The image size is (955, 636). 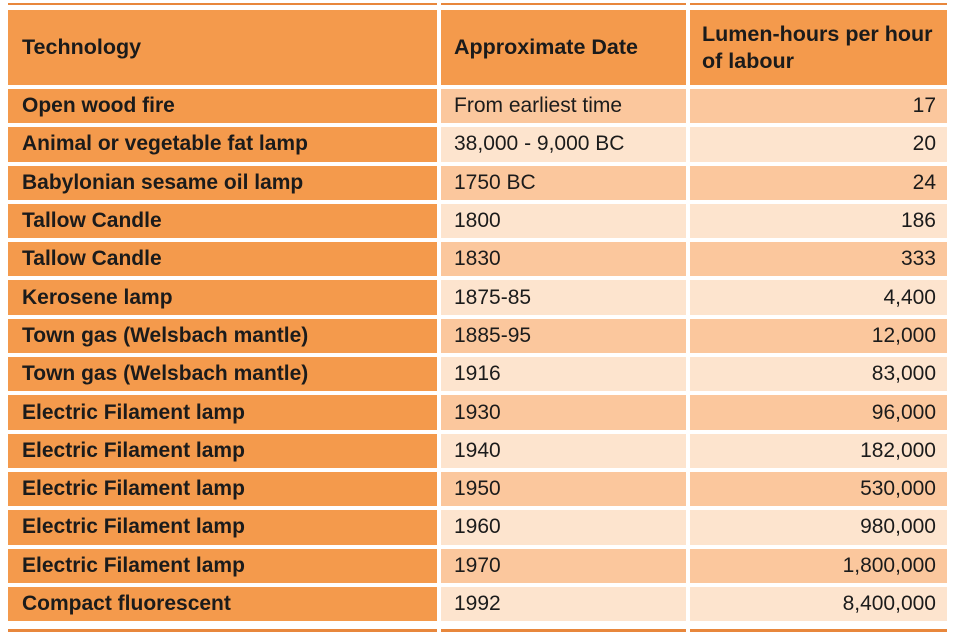 I want to click on table-row: Tallow Candle 1830 333, so click(x=477, y=259).